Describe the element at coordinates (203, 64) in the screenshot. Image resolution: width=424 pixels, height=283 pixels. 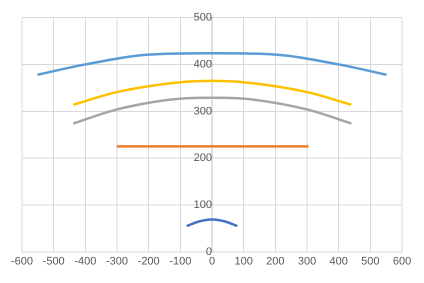
I see `y-tick-label: 400` at that location.